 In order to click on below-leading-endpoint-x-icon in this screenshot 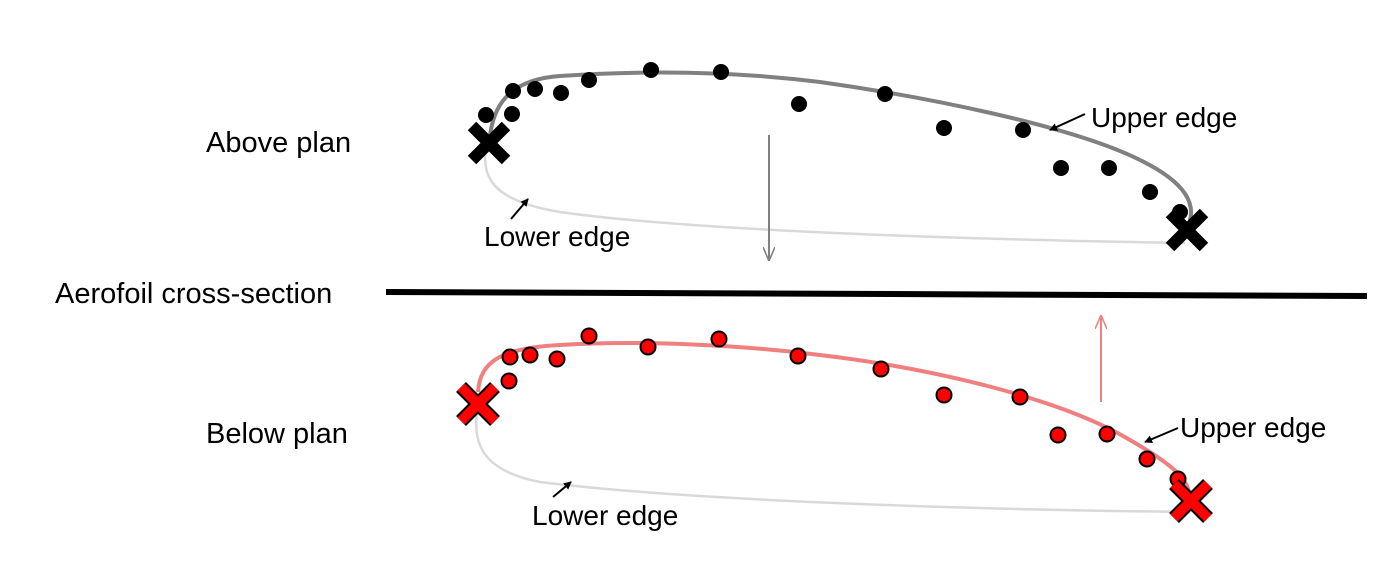, I will do `click(478, 404)`.